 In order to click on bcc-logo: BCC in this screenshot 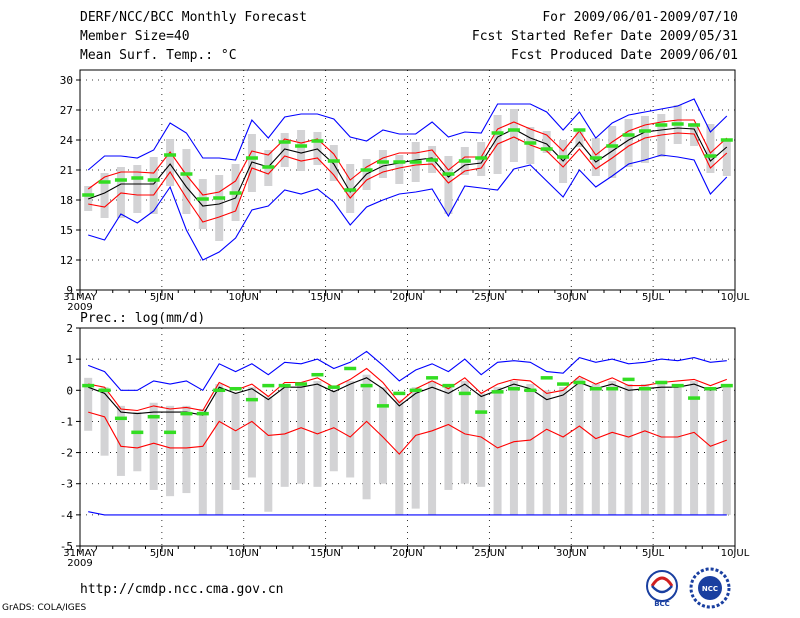, I will do `click(662, 589)`.